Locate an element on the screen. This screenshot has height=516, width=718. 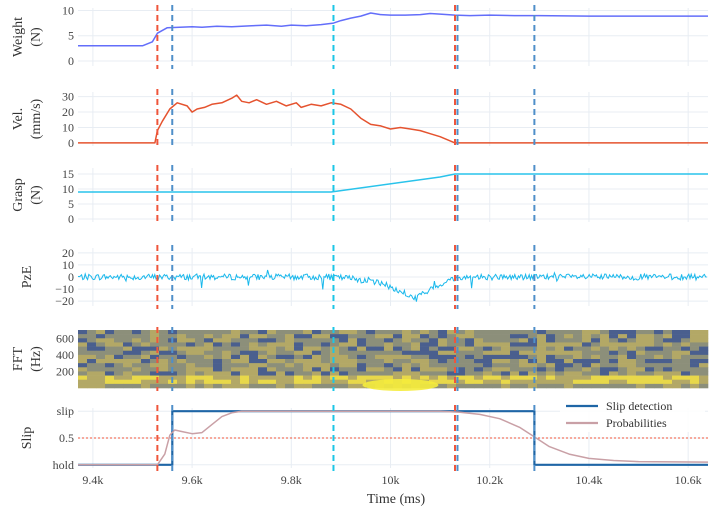
y-tick-label: −20 is located at coordinates (64, 301).